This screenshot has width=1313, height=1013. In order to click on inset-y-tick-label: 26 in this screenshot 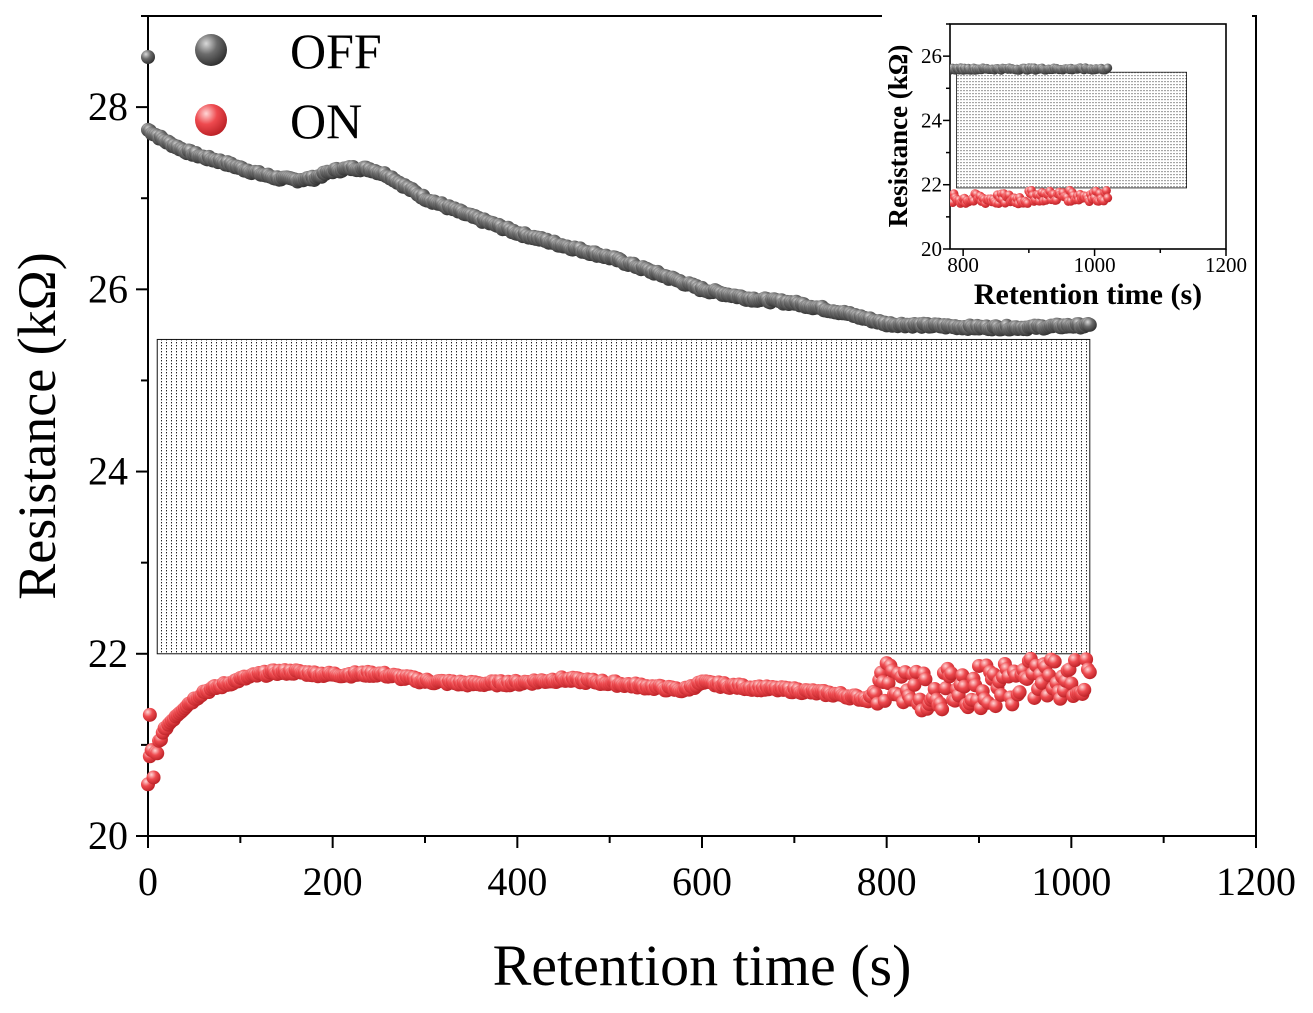, I will do `click(931, 56)`.